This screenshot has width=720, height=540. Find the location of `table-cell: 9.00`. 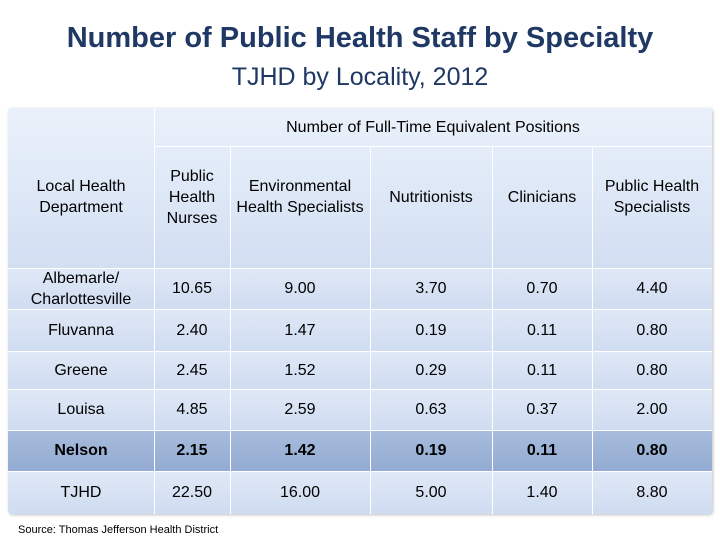

table-cell: 9.00 is located at coordinates (300, 288).